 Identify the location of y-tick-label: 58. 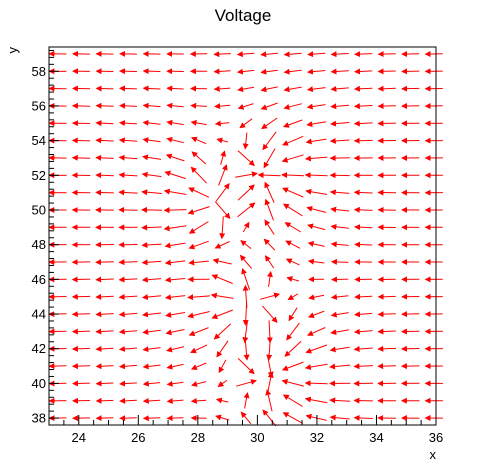
(39, 71).